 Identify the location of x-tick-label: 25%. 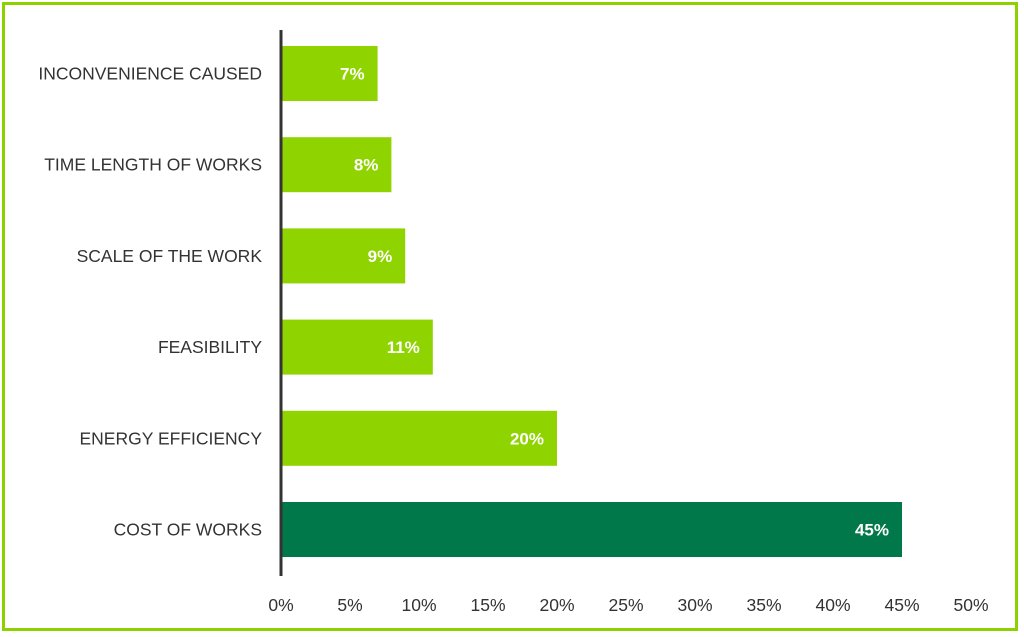
(625, 605).